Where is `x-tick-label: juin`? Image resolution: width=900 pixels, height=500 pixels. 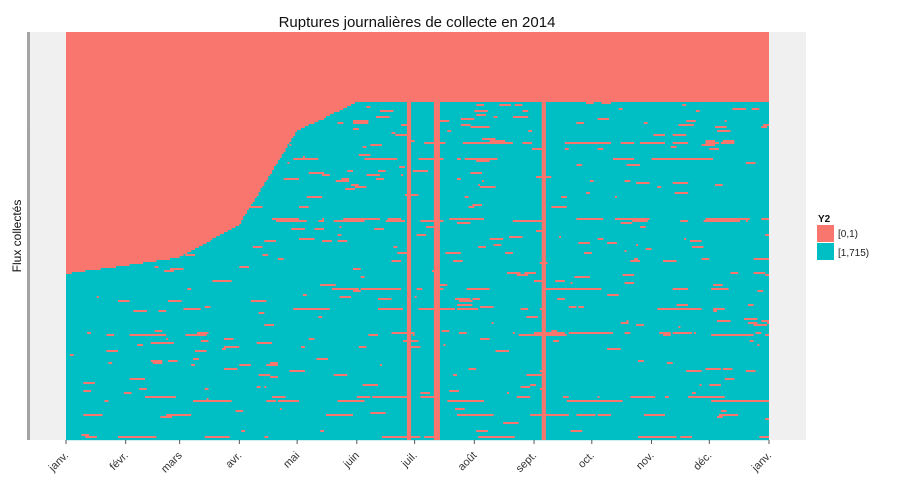
x-tick-label: juin is located at coordinates (351, 460).